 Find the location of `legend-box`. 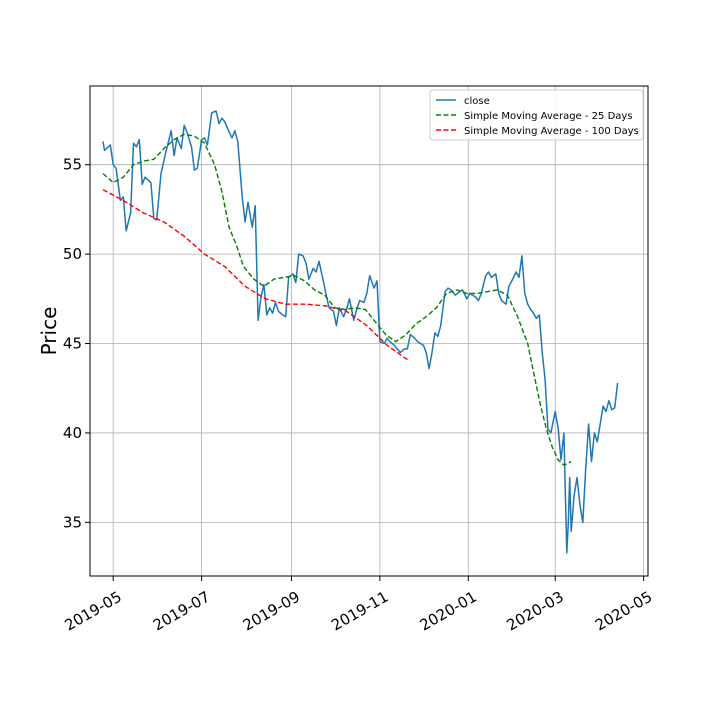

legend-box is located at coordinates (536, 115).